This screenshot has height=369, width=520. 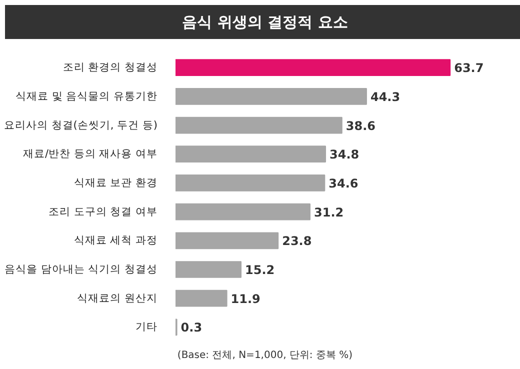 I want to click on data-label: 23.8, so click(x=297, y=241).